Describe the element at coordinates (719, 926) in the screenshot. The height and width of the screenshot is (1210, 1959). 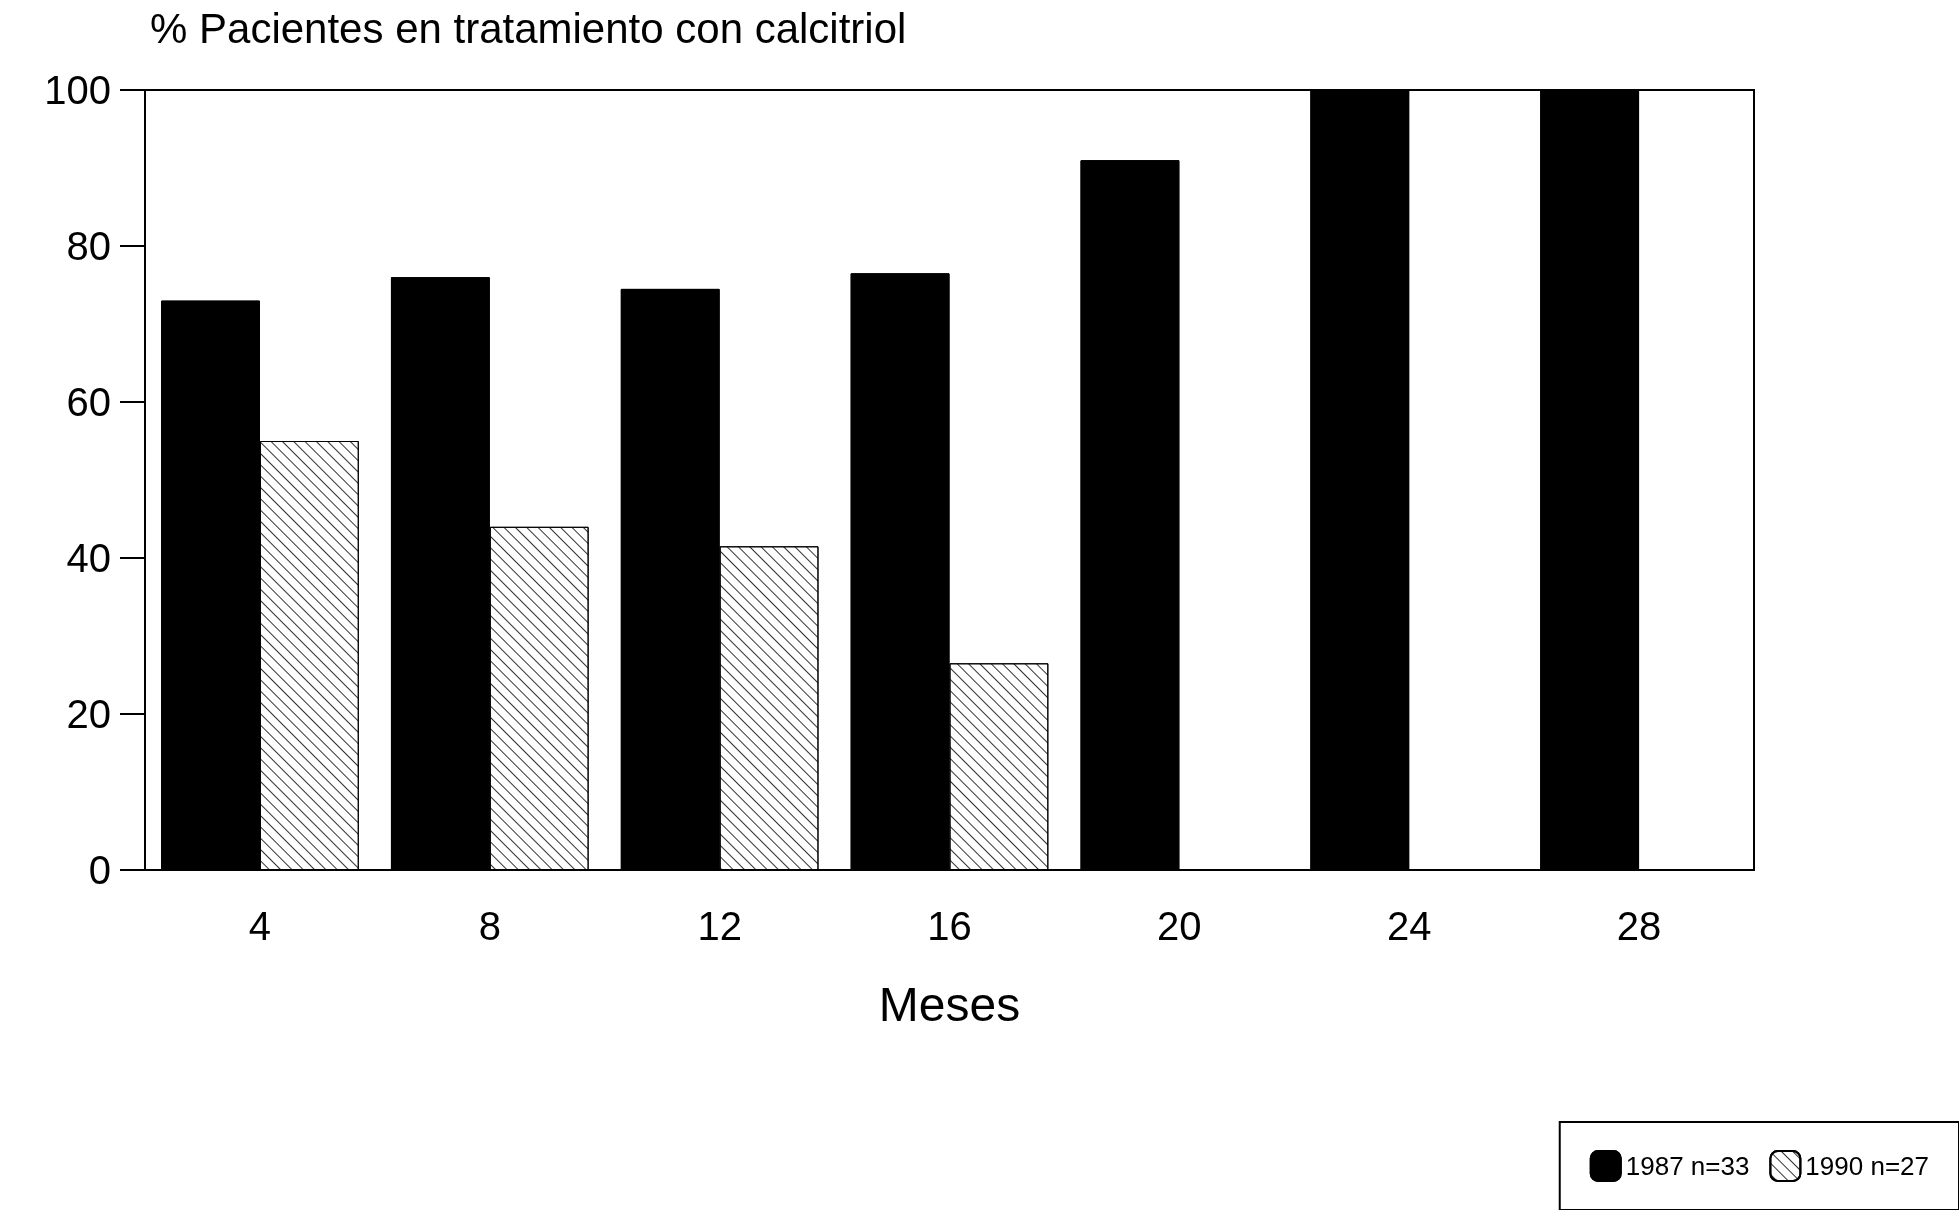
I see `x-tick-label: 12` at that location.